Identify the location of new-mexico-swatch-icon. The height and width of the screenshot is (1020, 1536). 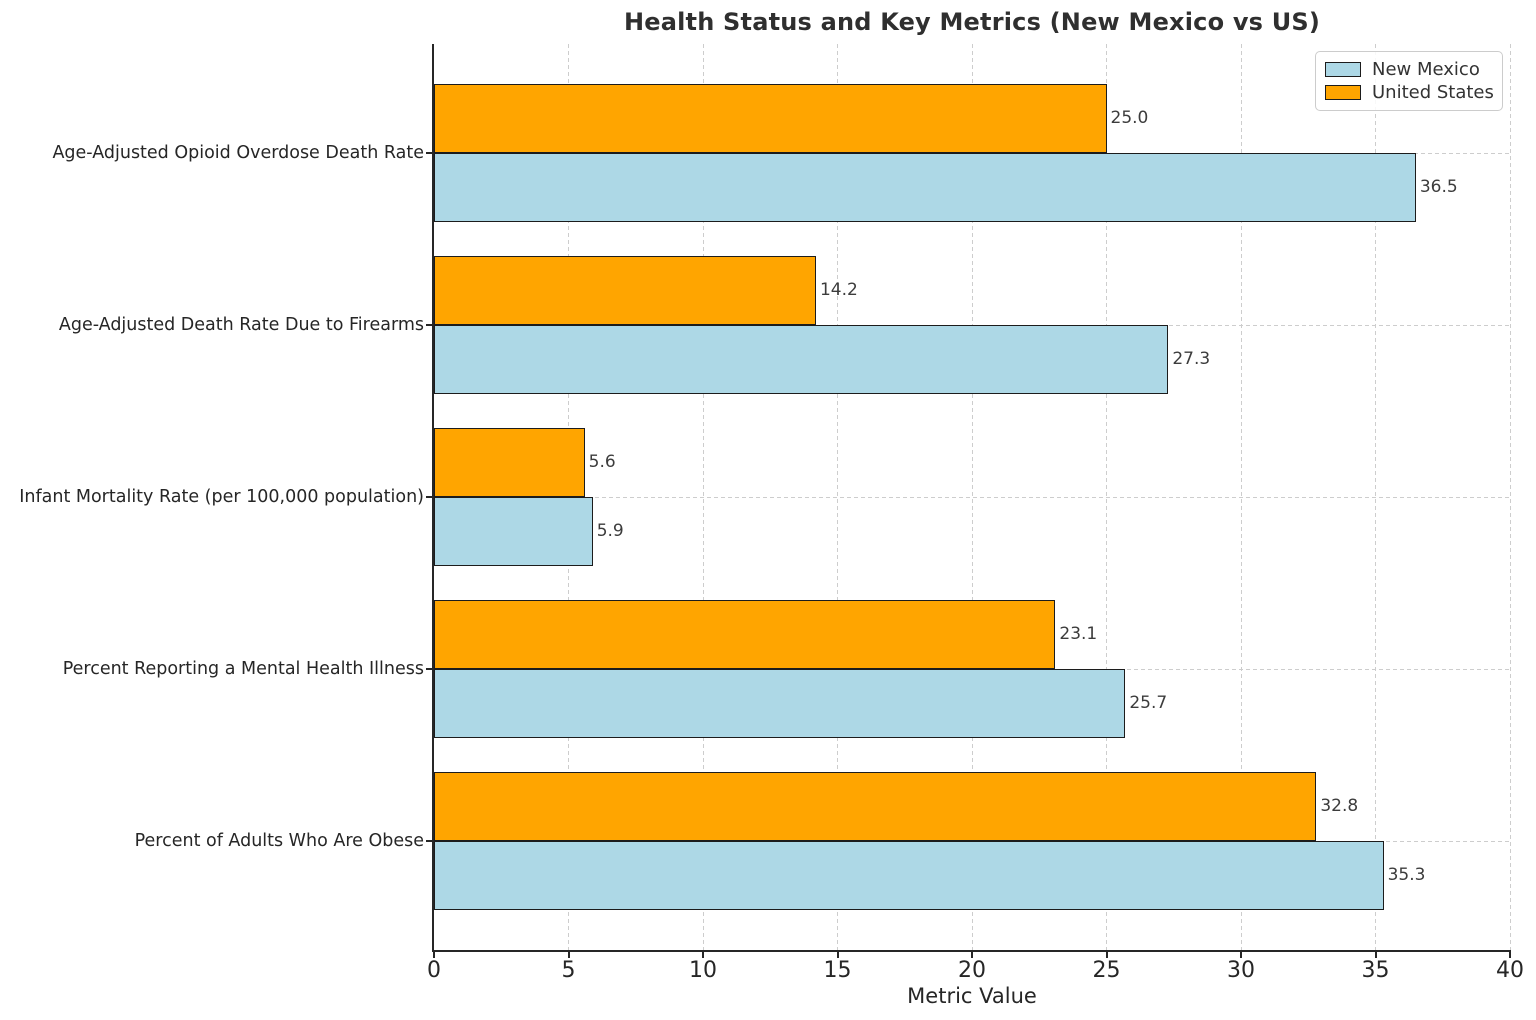
(1343, 69).